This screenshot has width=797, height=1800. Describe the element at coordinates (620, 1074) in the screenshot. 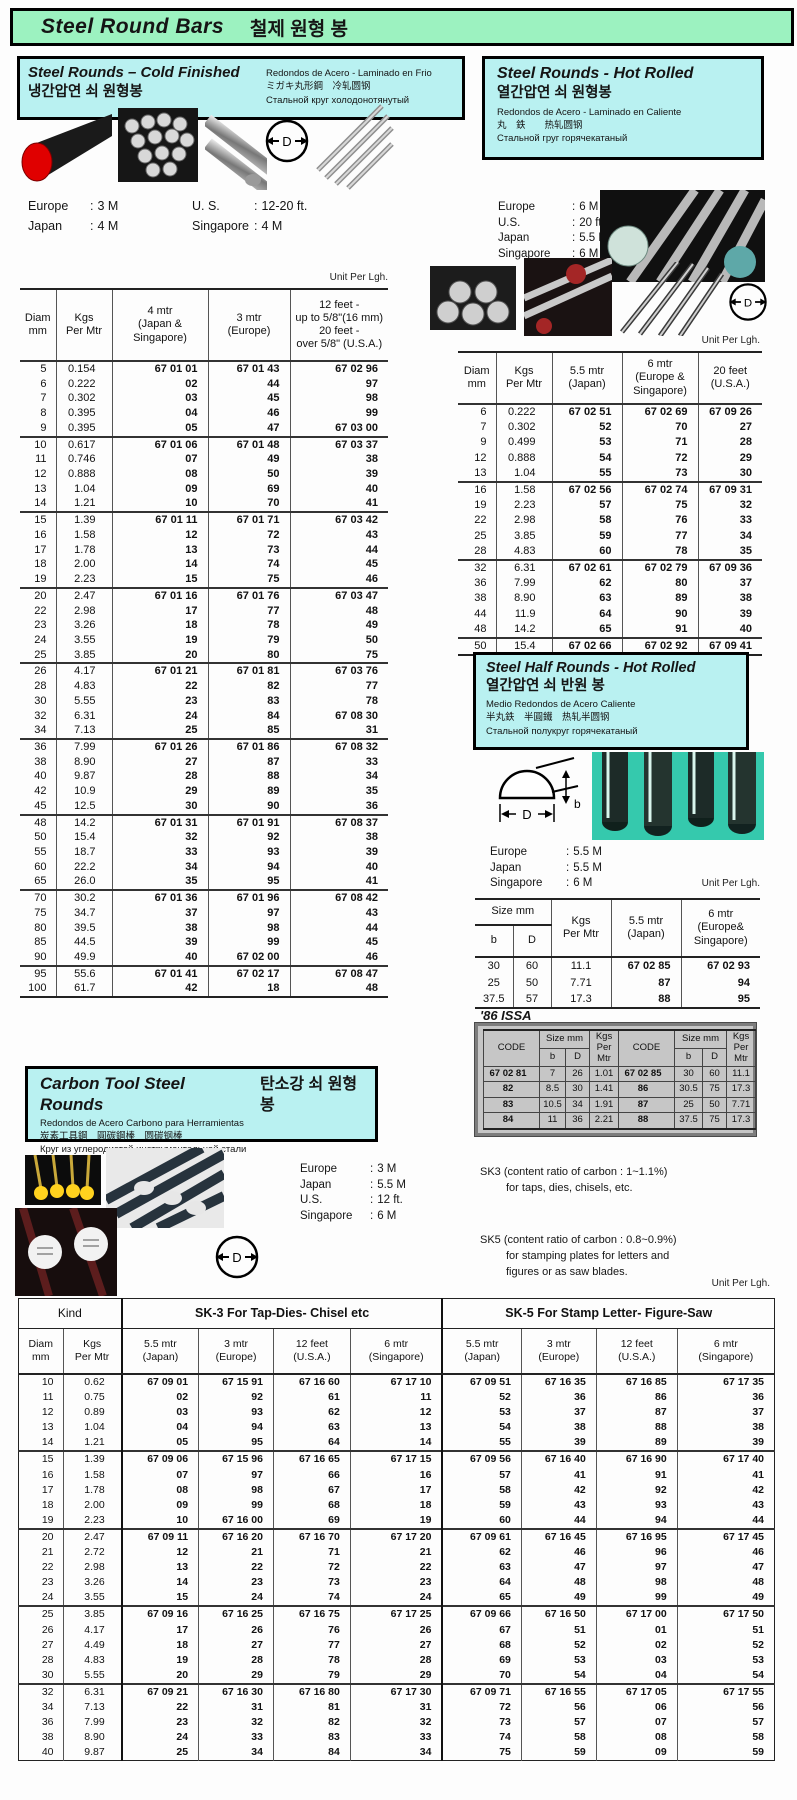

I see `table-row: 67 02 81 7 26 1.01 67 02 85 30 60 11.1` at that location.